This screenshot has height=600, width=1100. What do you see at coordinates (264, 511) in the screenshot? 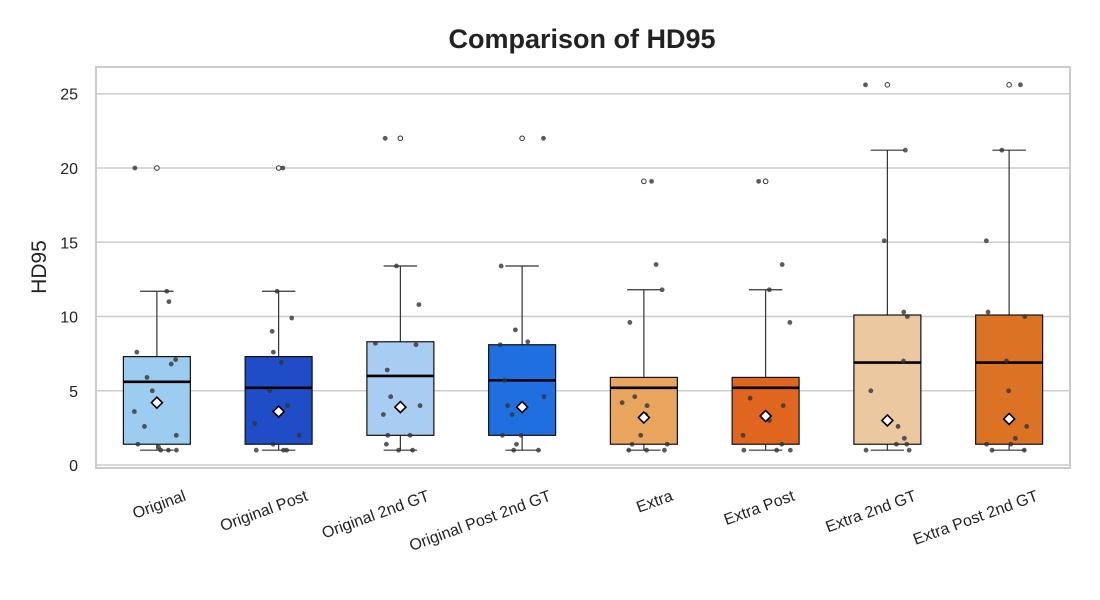
I see `x-tick-label: Original Post` at bounding box center [264, 511].